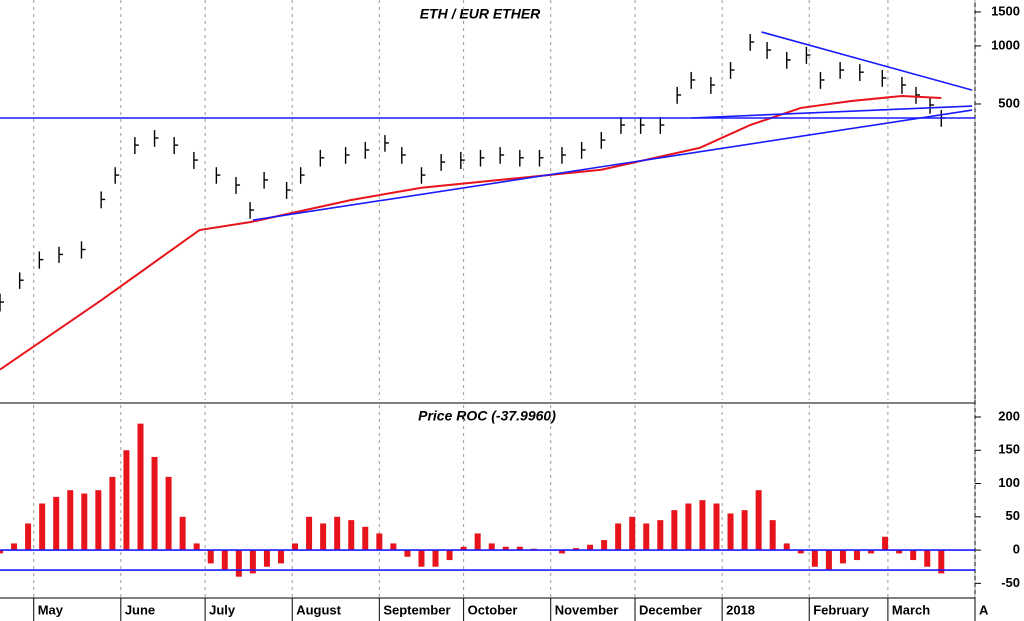 This screenshot has width=1024, height=621. Describe the element at coordinates (841, 609) in the screenshot. I see `x-tick-label: February` at that location.